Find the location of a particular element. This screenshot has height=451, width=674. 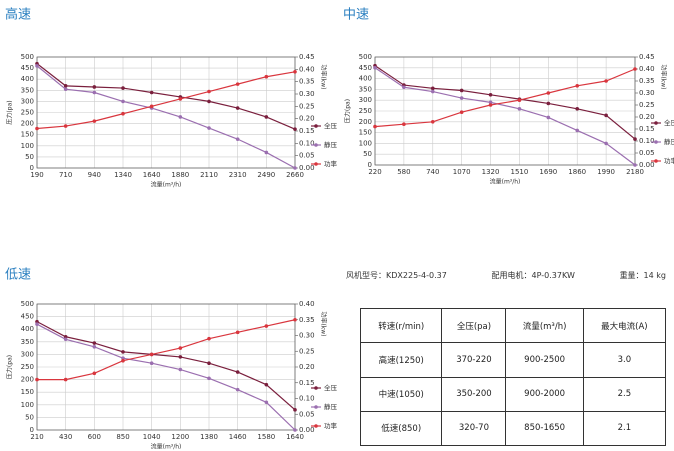

y2-tick-label: 0.00 is located at coordinates (307, 168).